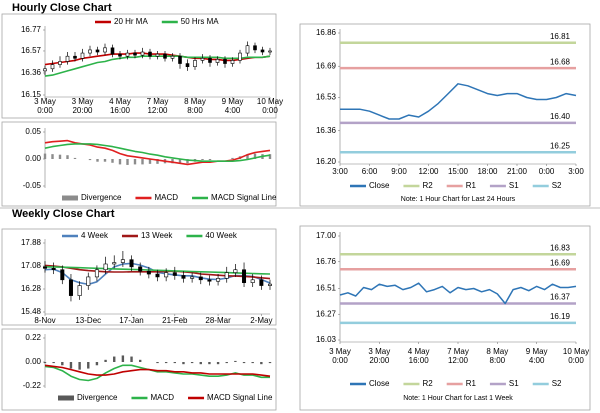 This screenshot has width=600, height=413. Describe the element at coordinates (66, 398) in the screenshot. I see `legend-swatch` at that location.